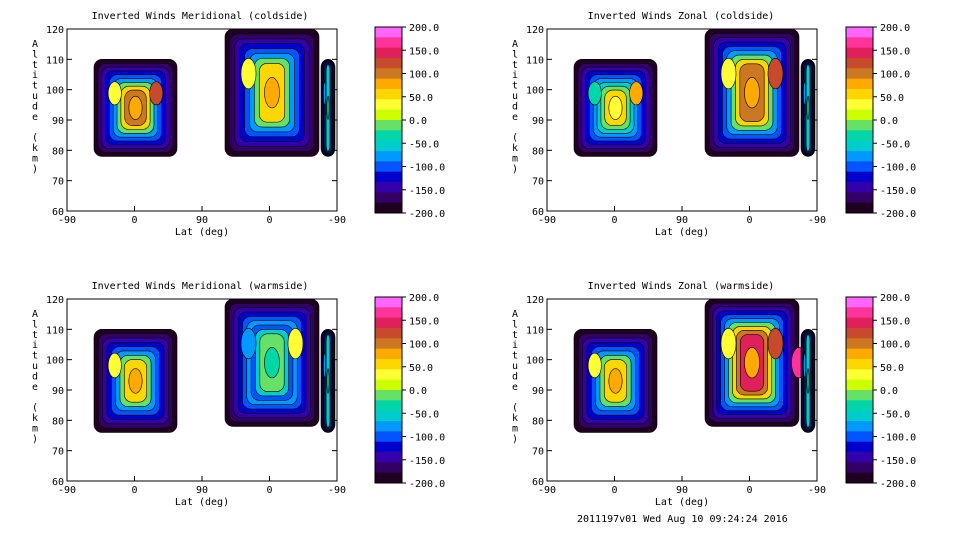  What do you see at coordinates (35, 408) in the screenshot?
I see `y-axis-label-char: (` at bounding box center [35, 408].